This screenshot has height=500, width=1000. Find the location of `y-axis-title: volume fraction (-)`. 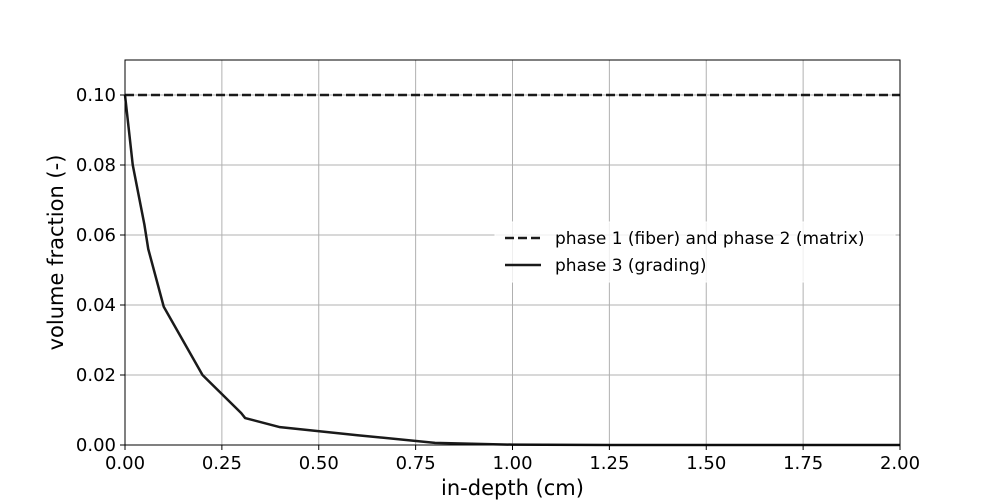

y-axis-title: volume fraction (-) is located at coordinates (56, 253).